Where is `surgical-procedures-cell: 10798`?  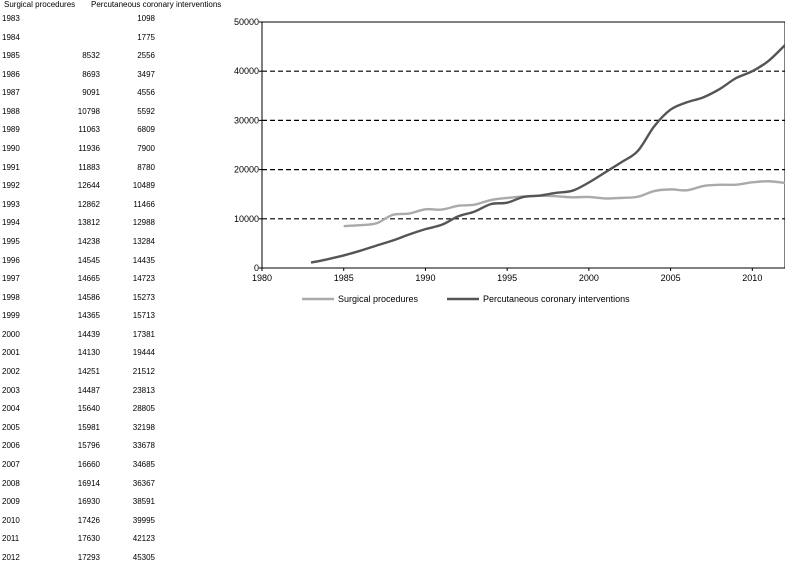
surgical-procedures-cell: 10798 is located at coordinates (88, 111).